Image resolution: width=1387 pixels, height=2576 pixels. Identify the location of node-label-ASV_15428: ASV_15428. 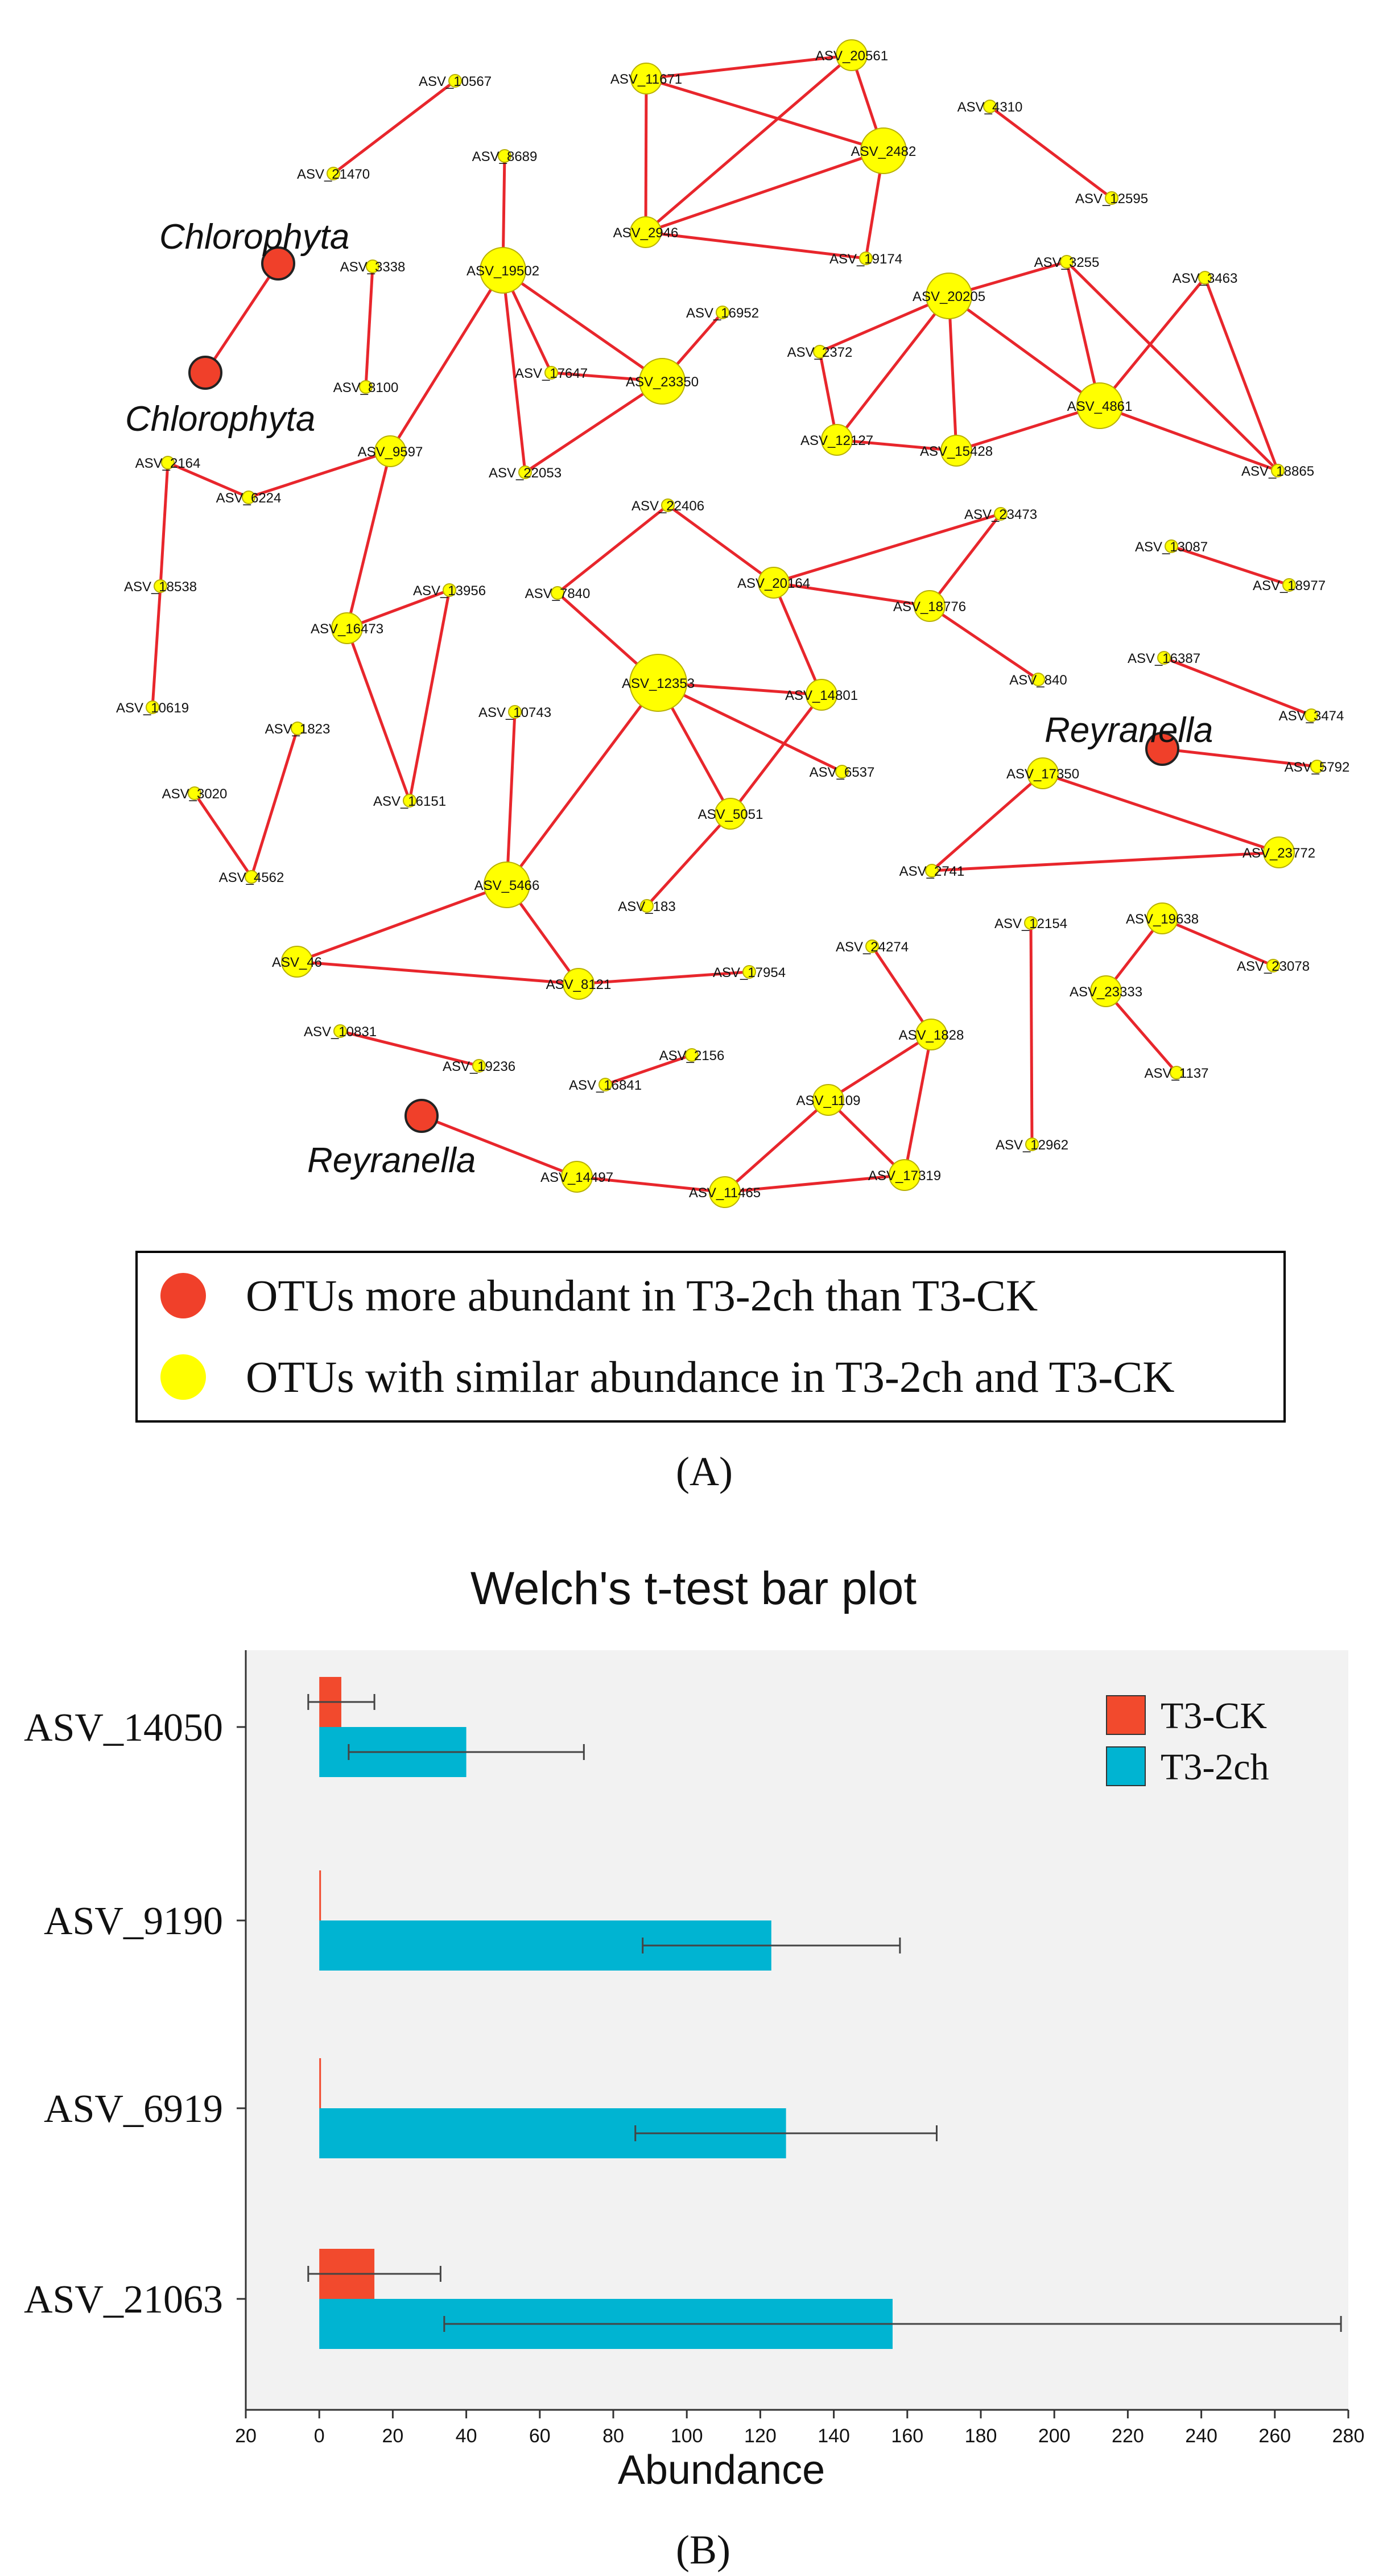
(956, 451).